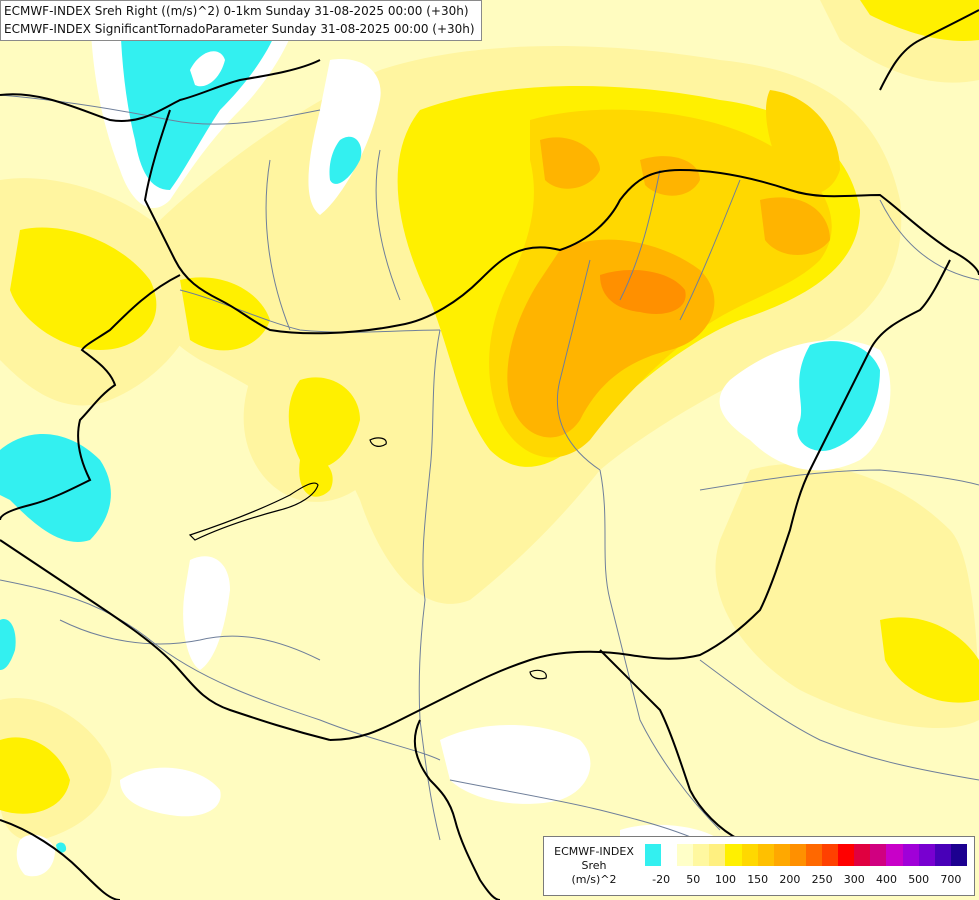 The height and width of the screenshot is (900, 979). What do you see at coordinates (594, 851) in the screenshot?
I see `legend-model: ECMWF-INDEX` at bounding box center [594, 851].